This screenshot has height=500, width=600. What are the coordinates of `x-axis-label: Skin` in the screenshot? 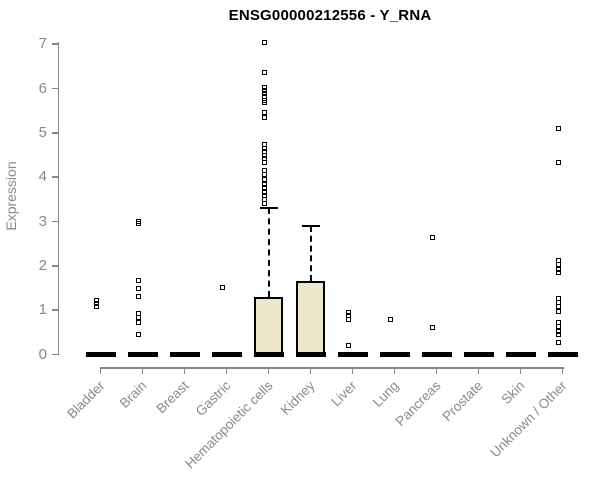 It's located at (513, 393).